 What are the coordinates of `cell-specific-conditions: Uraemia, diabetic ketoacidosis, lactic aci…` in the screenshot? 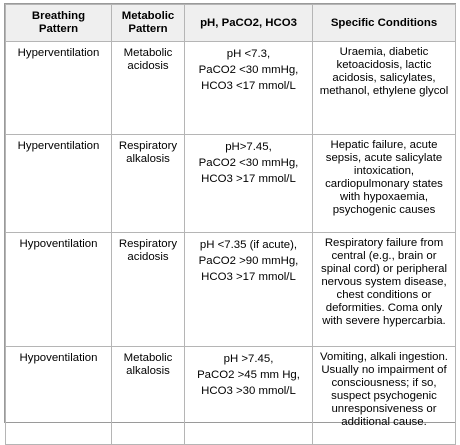 It's located at (384, 88).